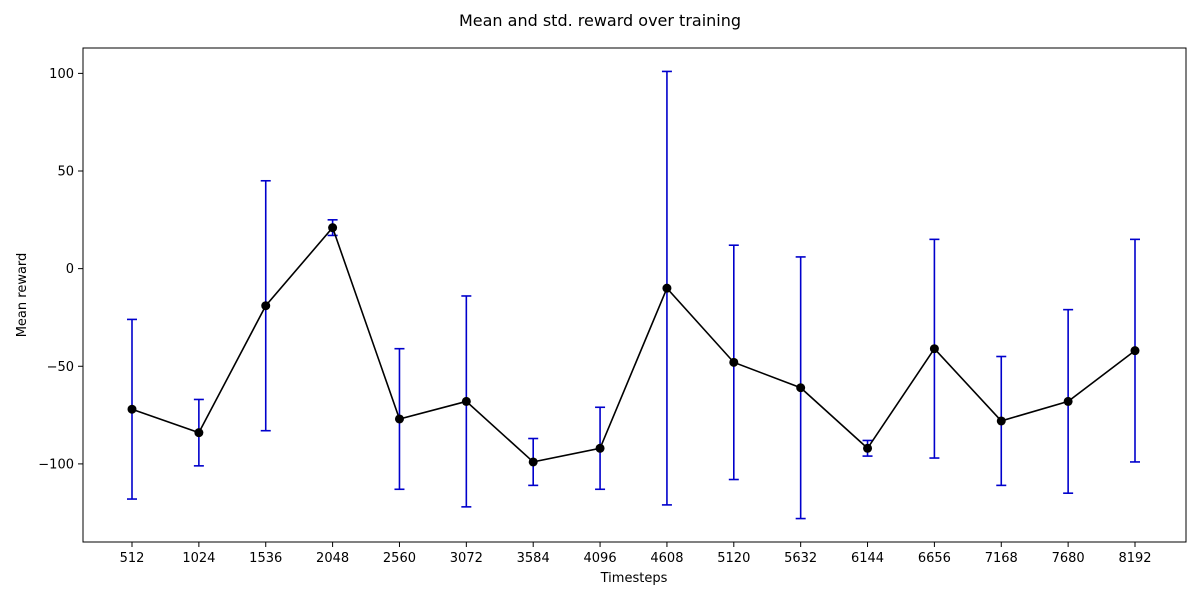 This screenshot has height=600, width=1200. I want to click on y-tick-label: 0, so click(70, 269).